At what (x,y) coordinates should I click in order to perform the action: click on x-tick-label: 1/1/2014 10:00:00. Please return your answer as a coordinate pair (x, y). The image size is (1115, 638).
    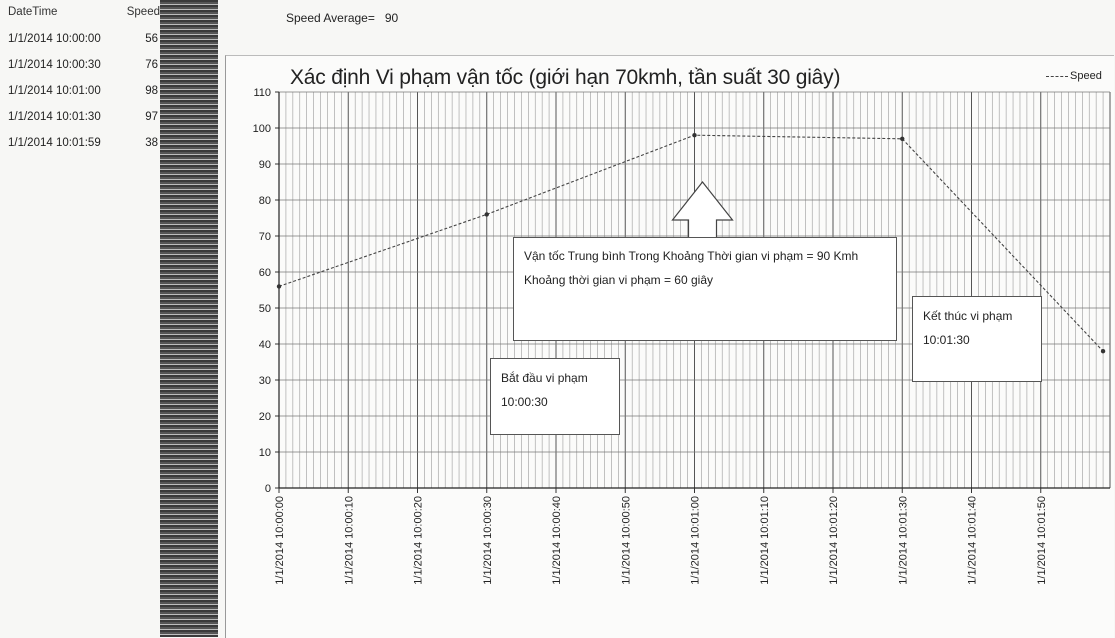
    Looking at the image, I should click on (280, 540).